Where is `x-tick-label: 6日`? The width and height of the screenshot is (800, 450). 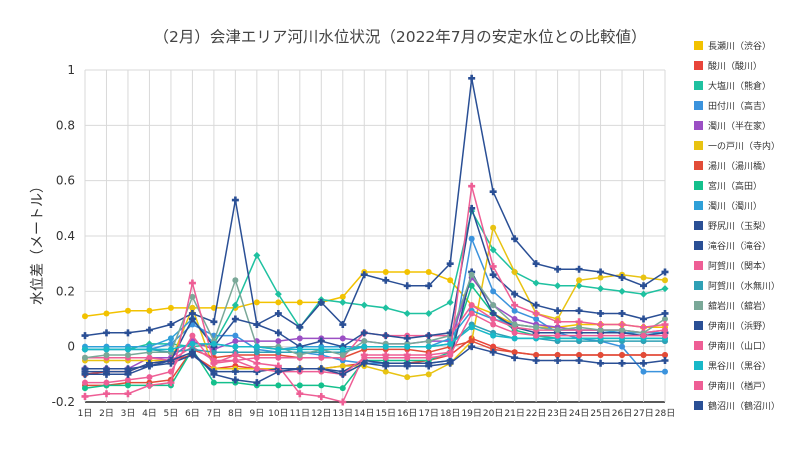
x-tick-label: 6日 is located at coordinates (192, 413).